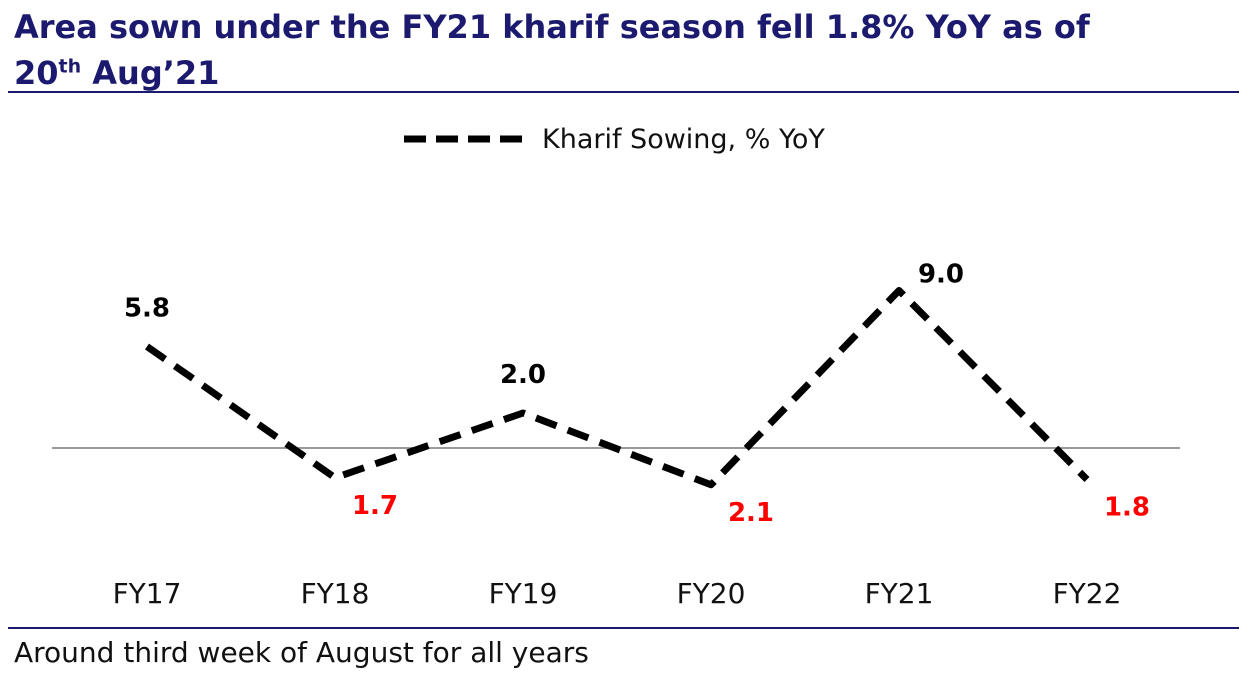 The width and height of the screenshot is (1251, 681). What do you see at coordinates (623, 628) in the screenshot?
I see `footer-divider` at bounding box center [623, 628].